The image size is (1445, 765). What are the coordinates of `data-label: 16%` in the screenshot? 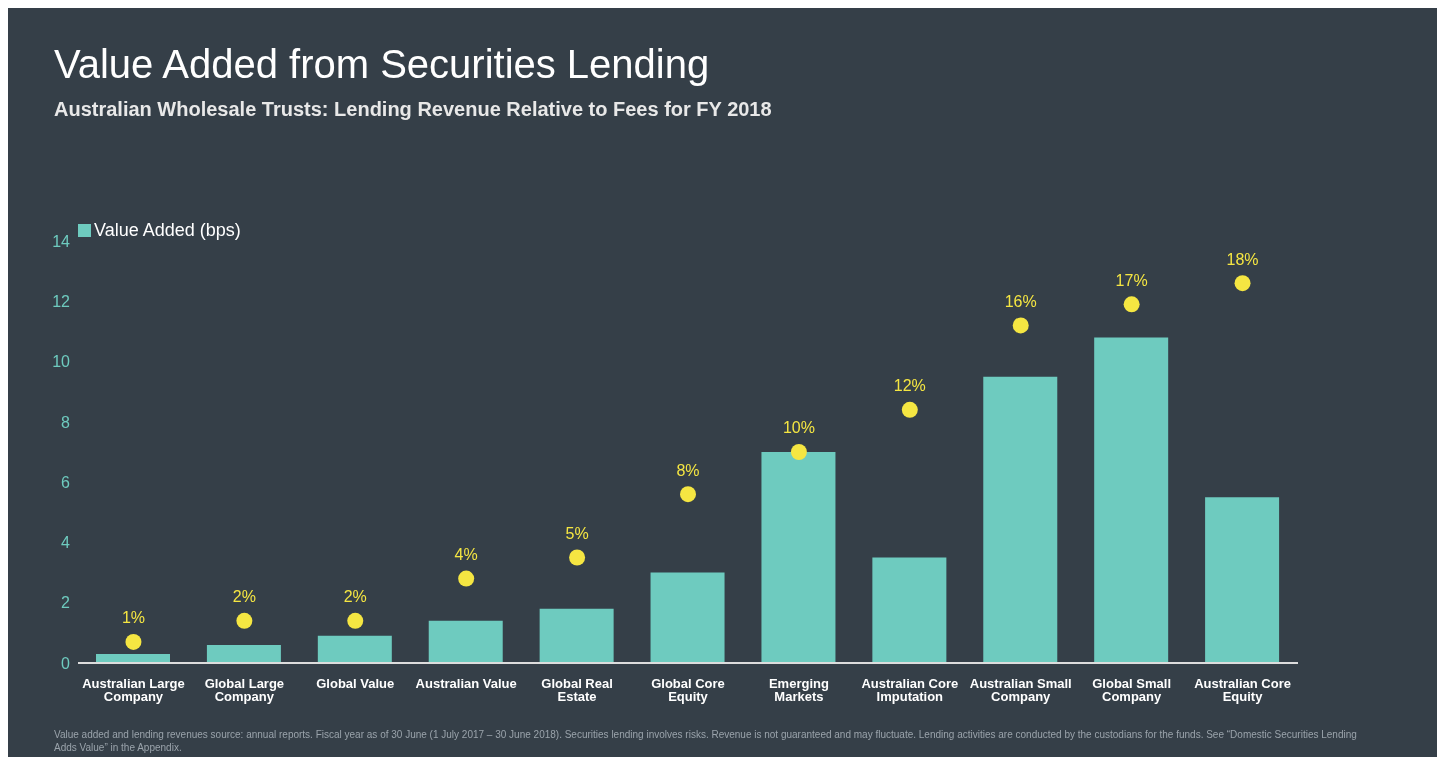 It's located at (1020, 301).